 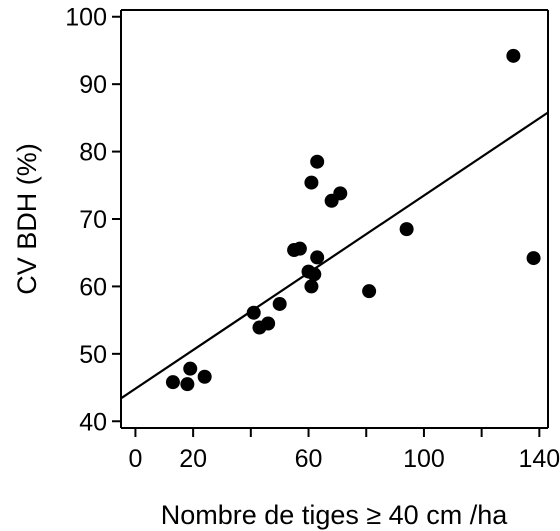 I want to click on y-tick-label: 50, so click(x=93, y=355).